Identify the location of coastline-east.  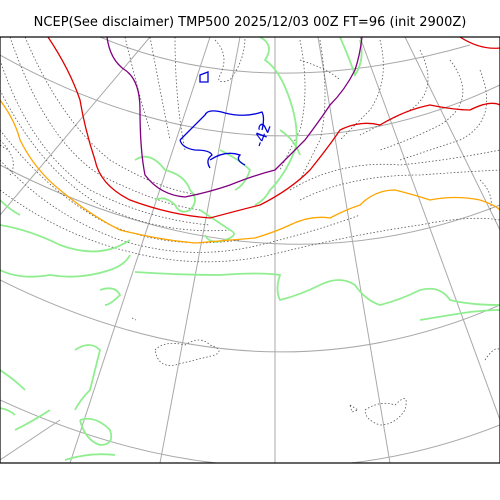
(459, 315).